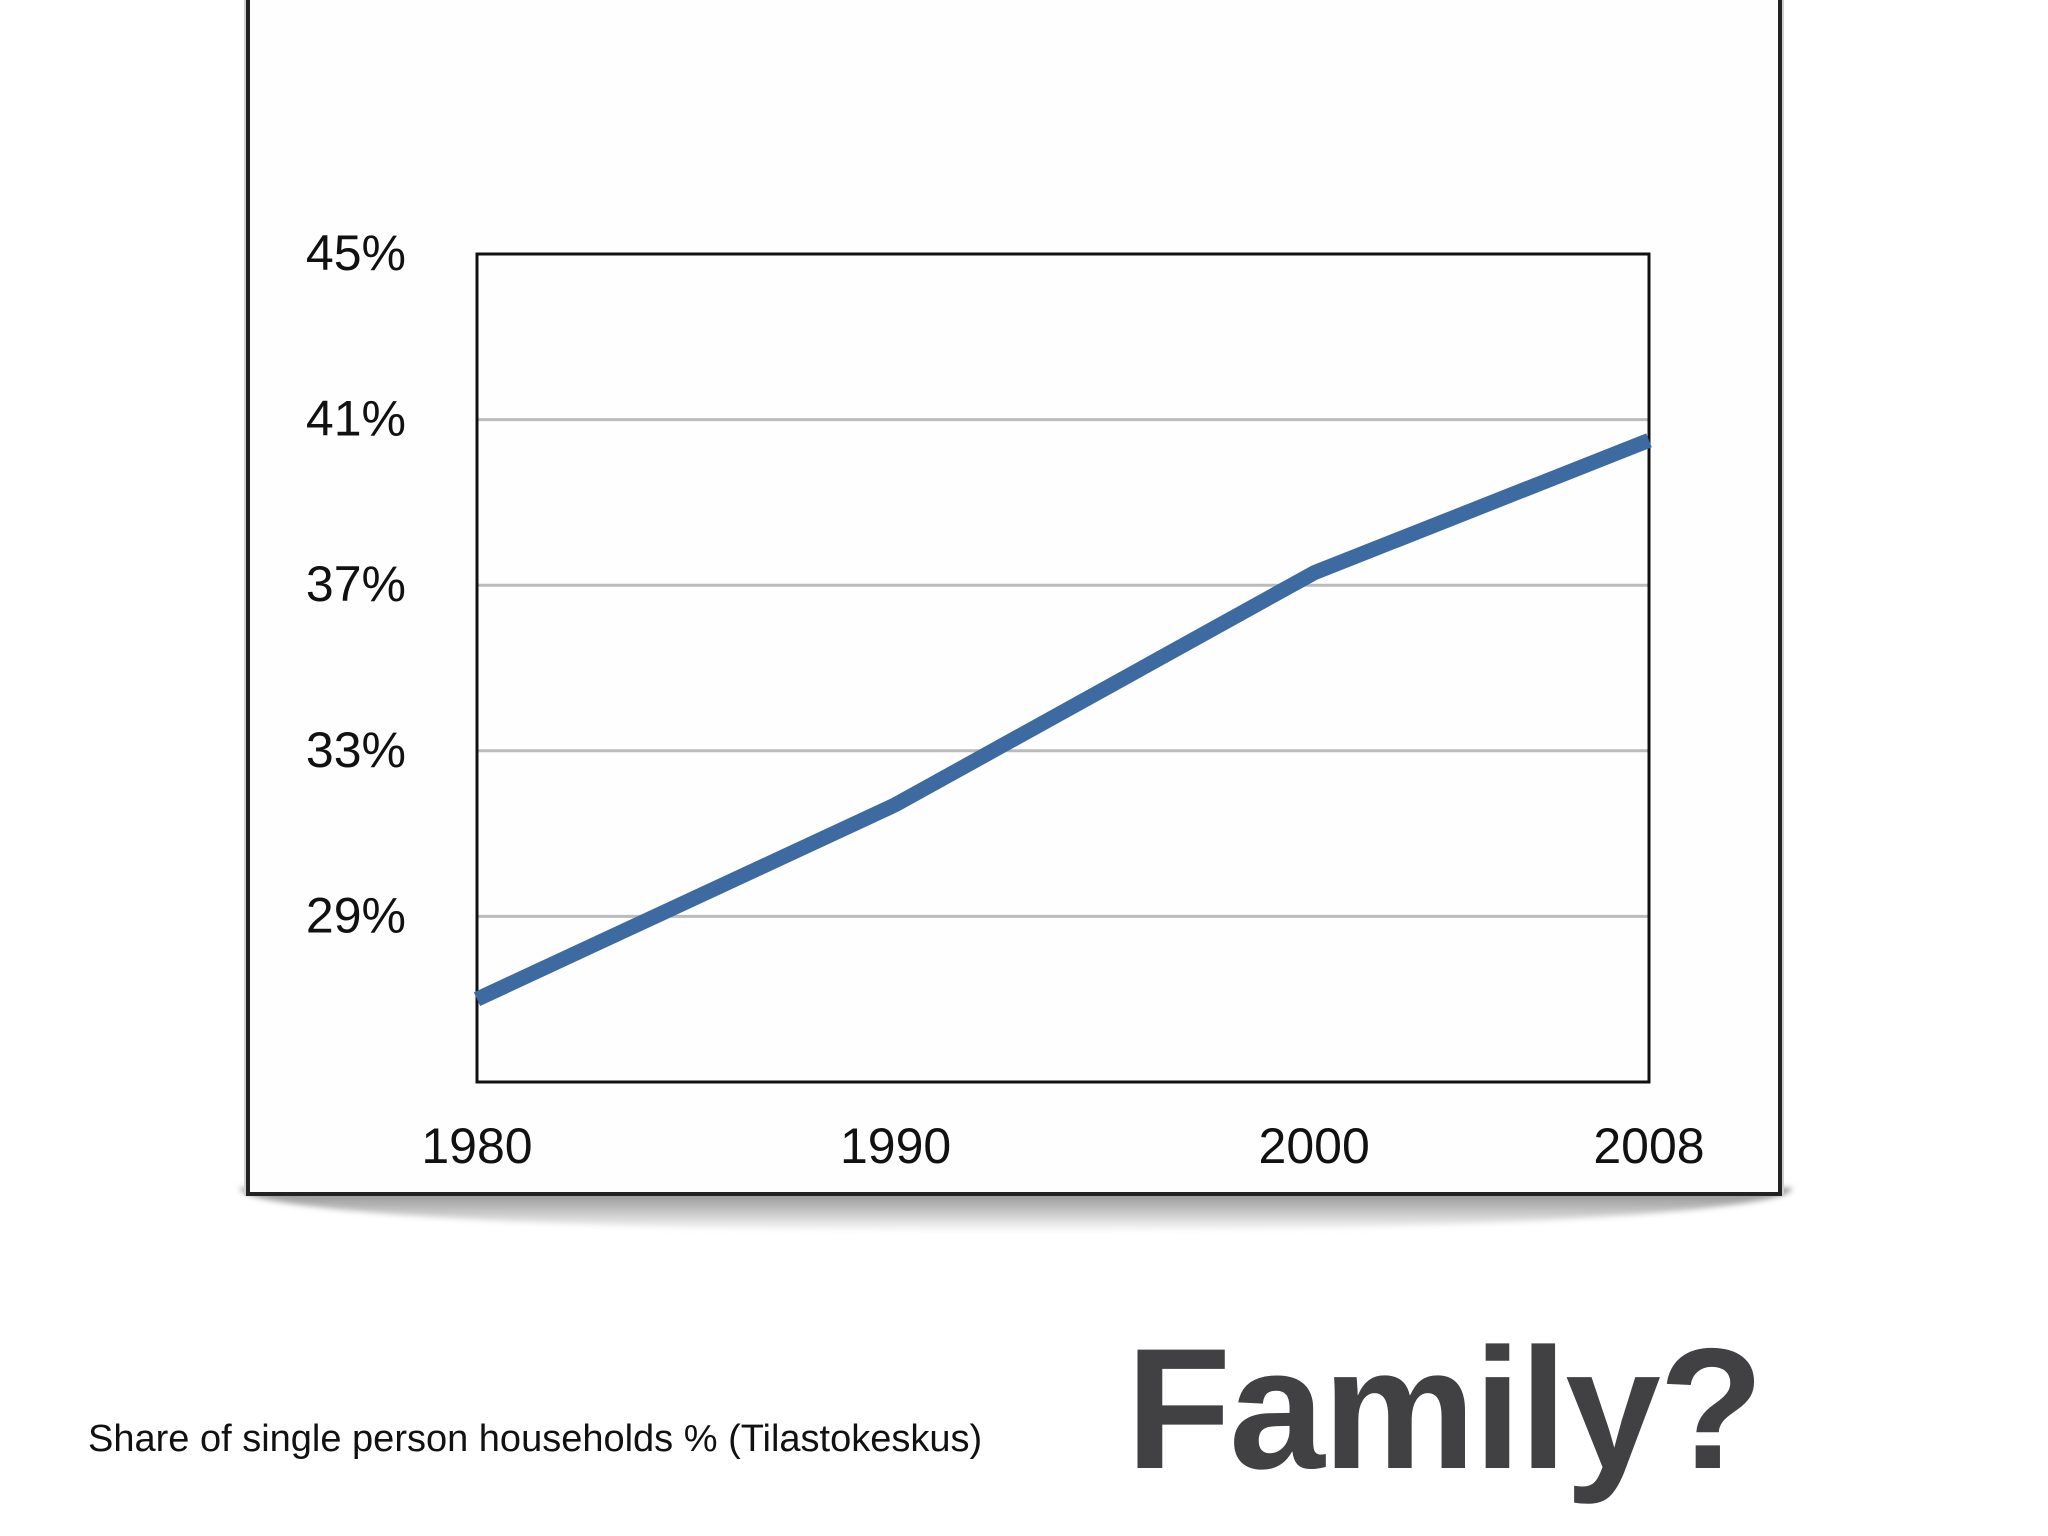 This screenshot has height=1536, width=2048. Describe the element at coordinates (356, 419) in the screenshot. I see `y-tick-label: 41%` at that location.